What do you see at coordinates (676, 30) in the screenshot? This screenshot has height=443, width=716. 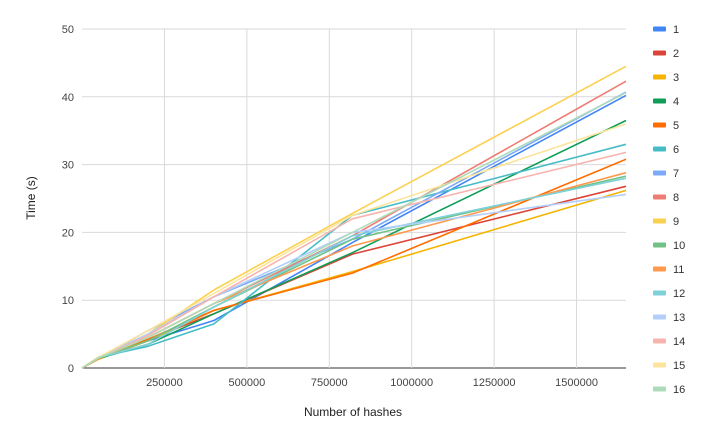 I see `legend-label: 1` at bounding box center [676, 30].